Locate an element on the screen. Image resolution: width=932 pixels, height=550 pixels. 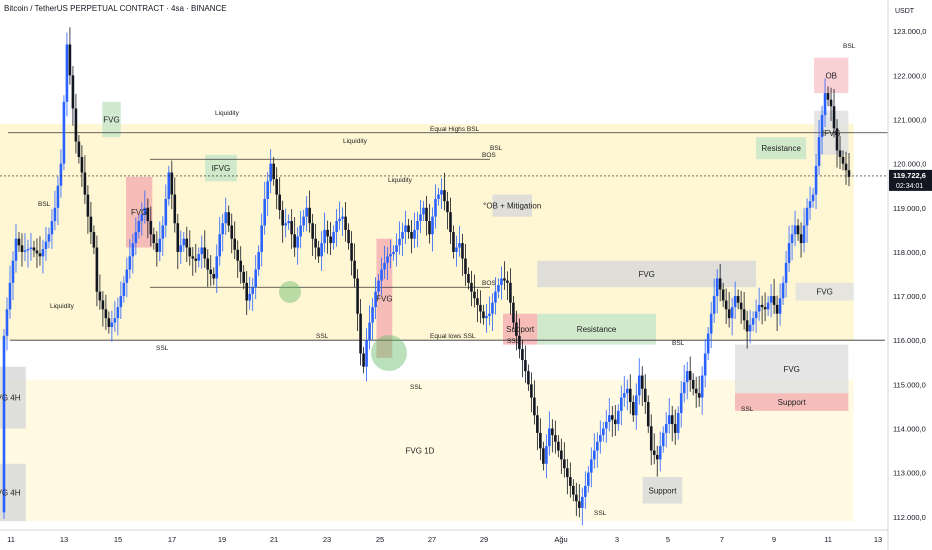
x-tick-label: 27 is located at coordinates (432, 539).